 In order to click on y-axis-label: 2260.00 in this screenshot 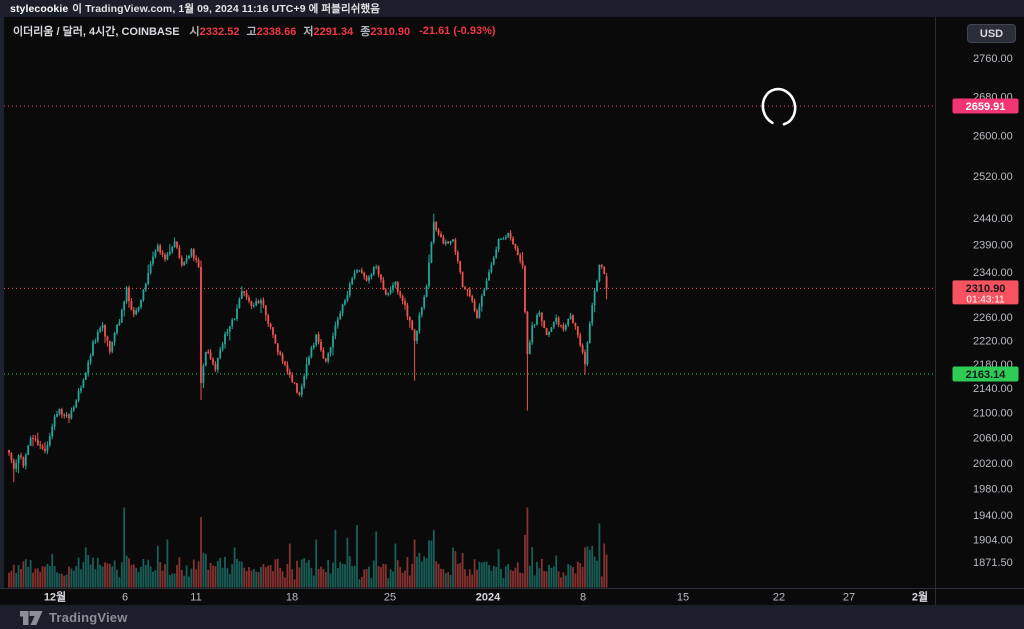, I will do `click(993, 318)`.